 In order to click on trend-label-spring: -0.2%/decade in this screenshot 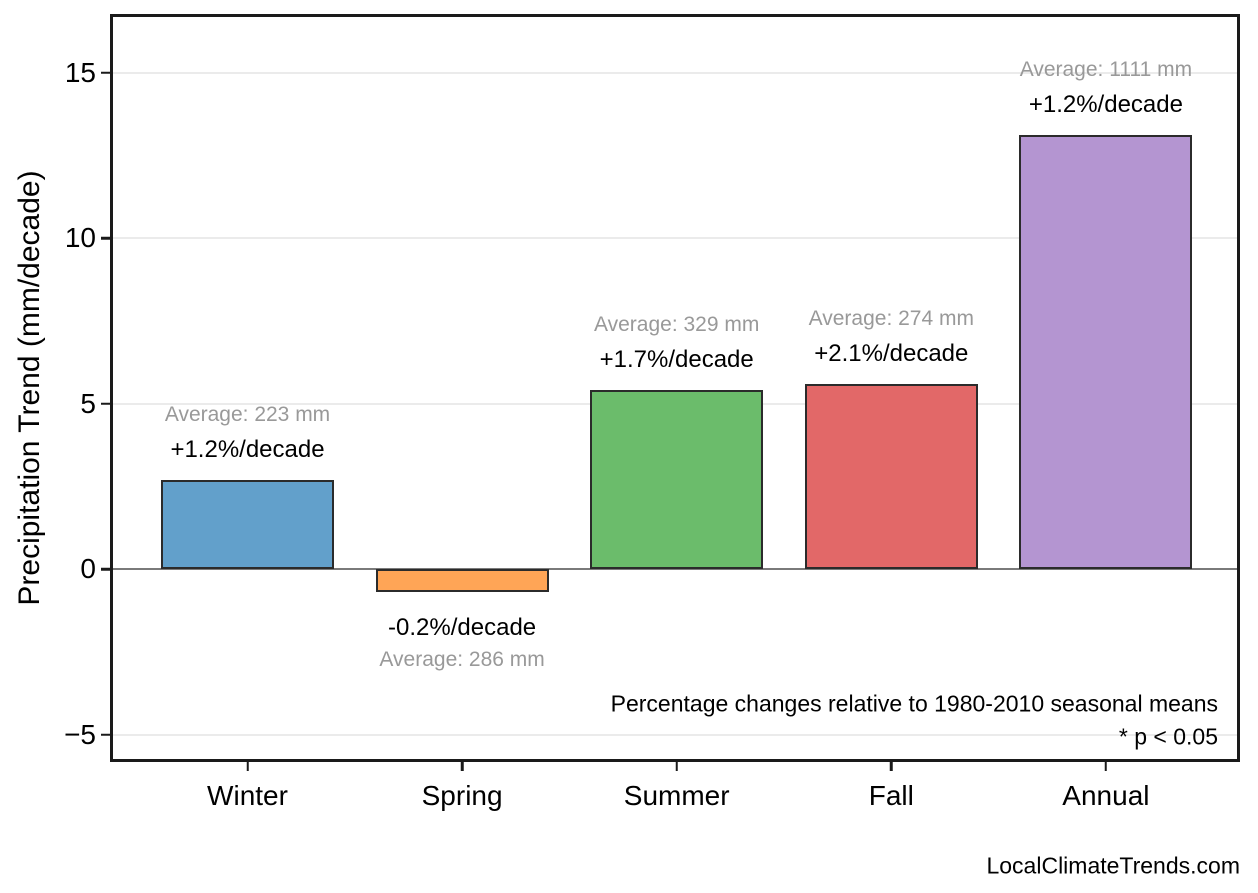, I will do `click(462, 628)`.